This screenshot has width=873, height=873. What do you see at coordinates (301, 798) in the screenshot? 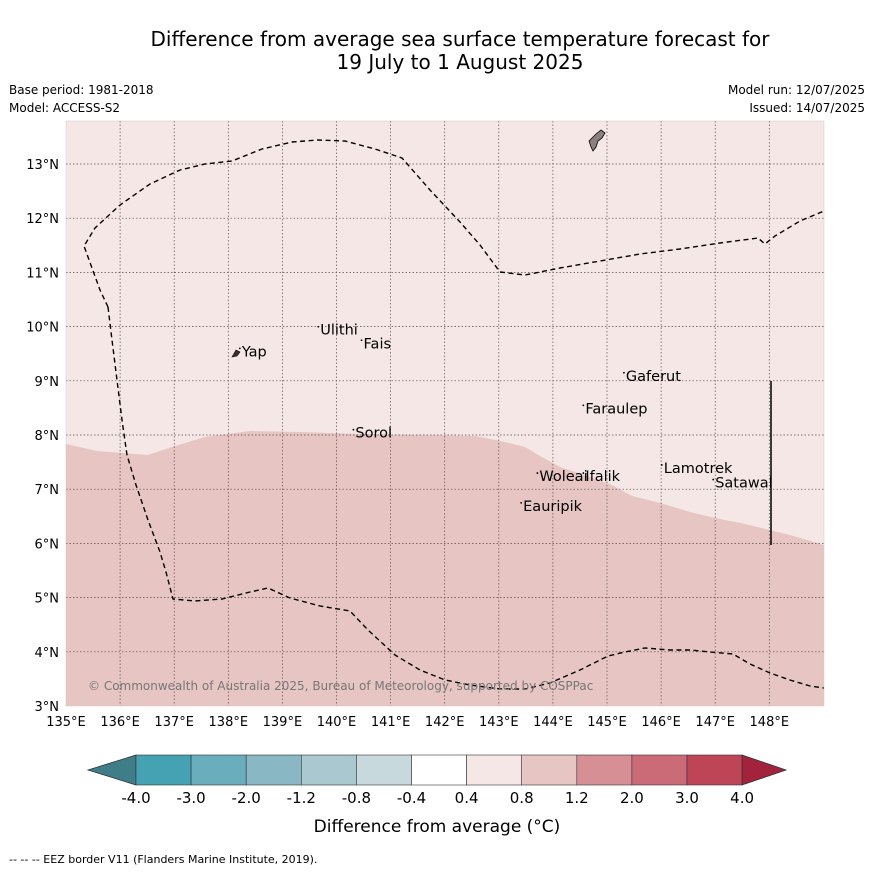
I see `colorbar-tick-label: -1.2` at bounding box center [301, 798].